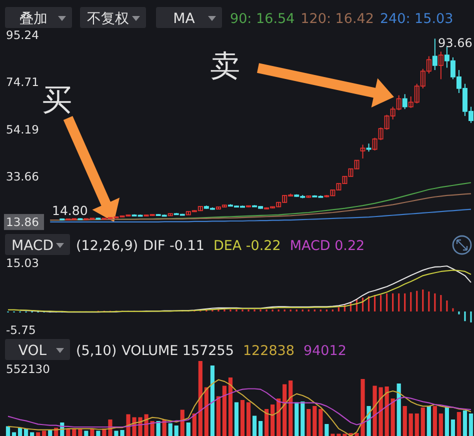 This screenshot has width=474, height=436. I want to click on text: (5,10), so click(96, 351).